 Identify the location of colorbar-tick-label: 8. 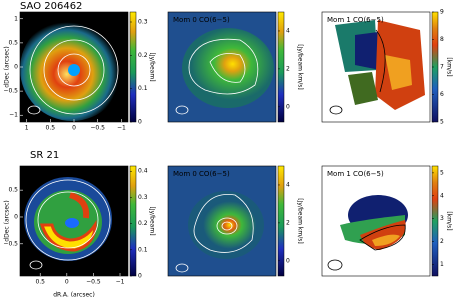
(442, 39).